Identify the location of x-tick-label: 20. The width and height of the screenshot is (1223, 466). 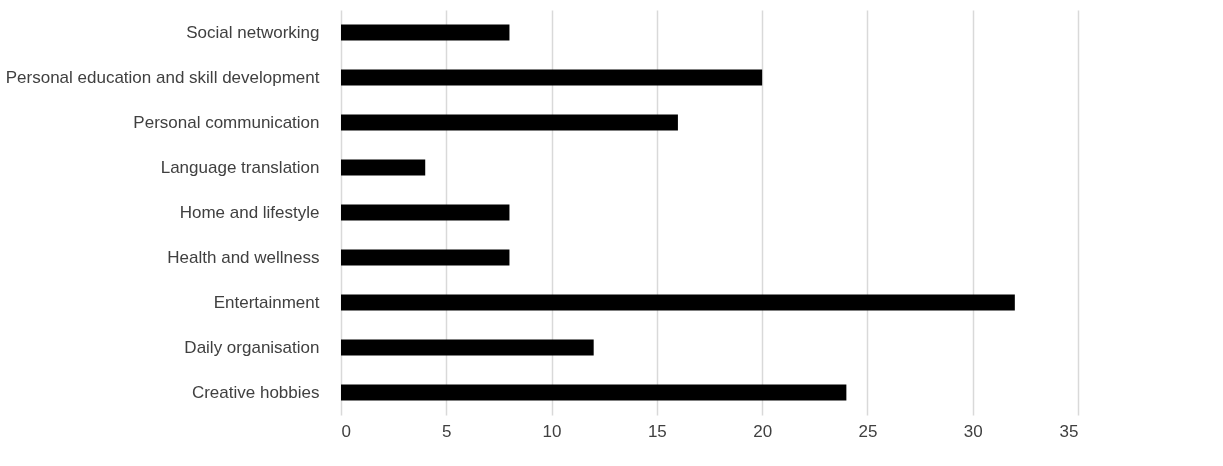
(763, 431).